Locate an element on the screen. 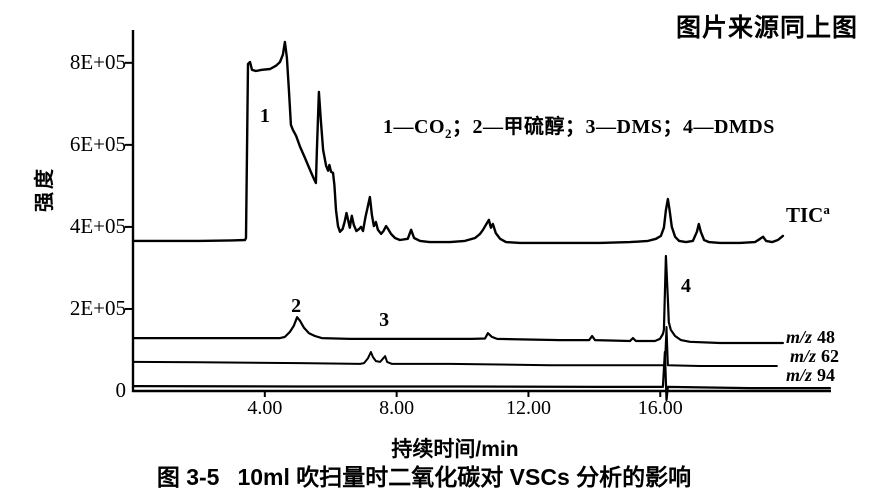 The height and width of the screenshot is (497, 872). x-axis-title: 持续时间/min is located at coordinates (455, 449).